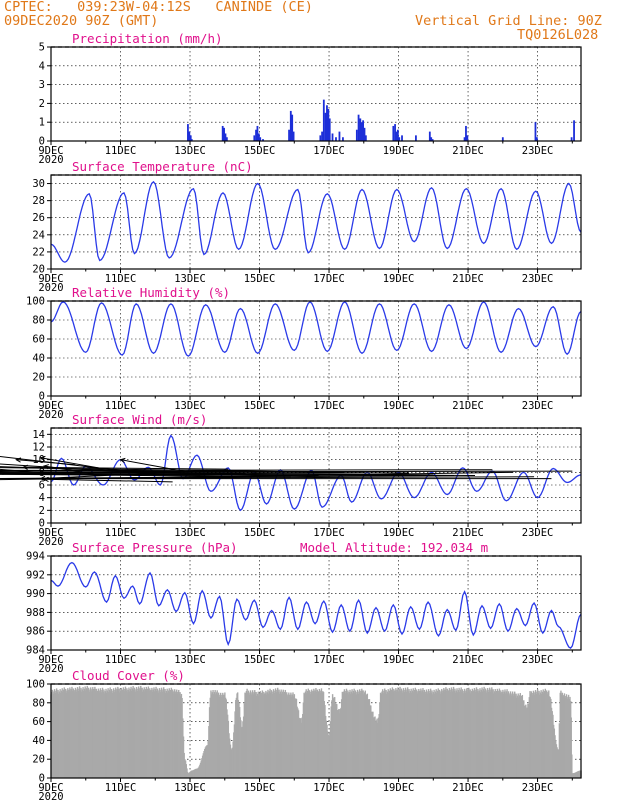 The width and height of the screenshot is (618, 800). What do you see at coordinates (50, 795) in the screenshot?
I see `cloud-year-label: 2020` at bounding box center [50, 795].